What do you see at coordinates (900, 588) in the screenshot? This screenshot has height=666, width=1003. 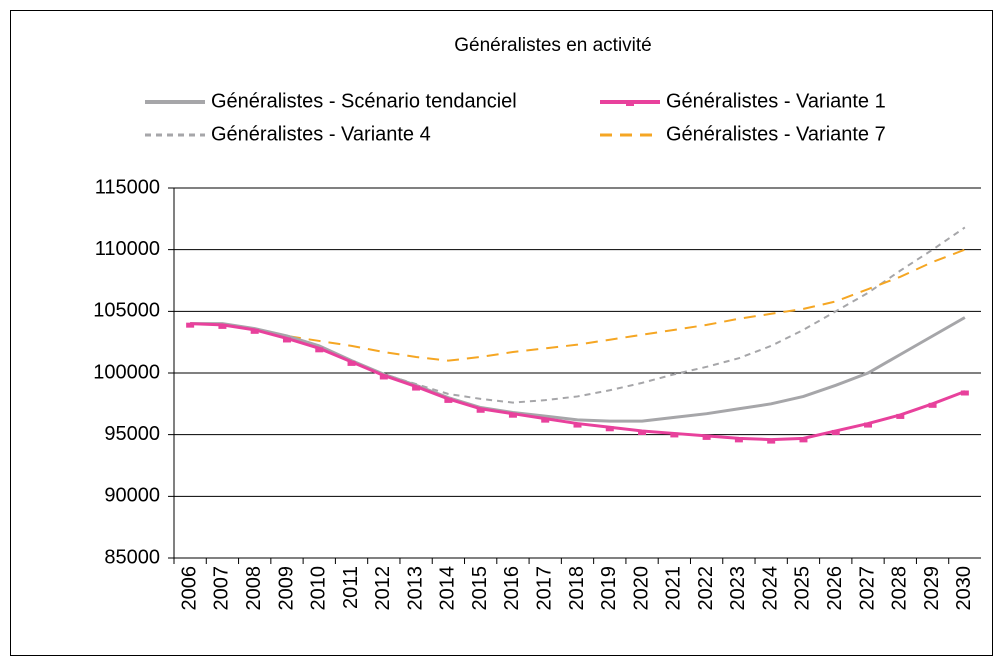 I see `x-tick-label: 2028` at bounding box center [900, 588].